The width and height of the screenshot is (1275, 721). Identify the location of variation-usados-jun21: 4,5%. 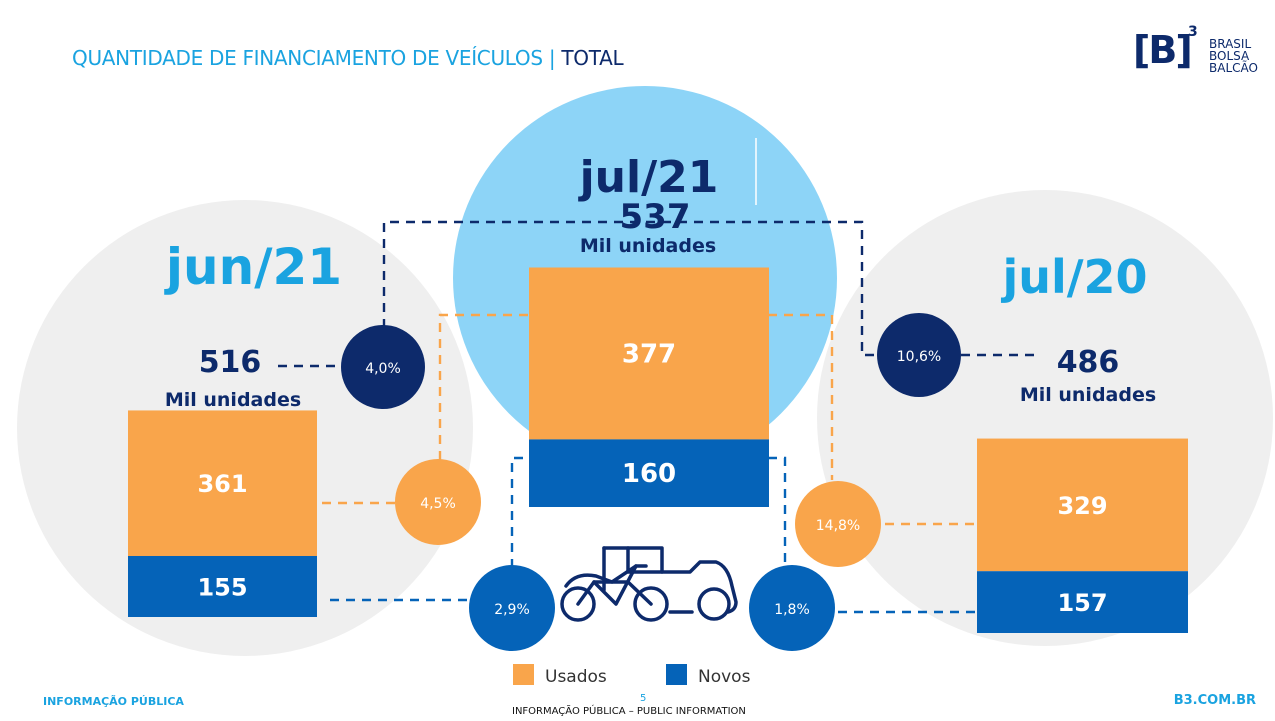
(438, 502).